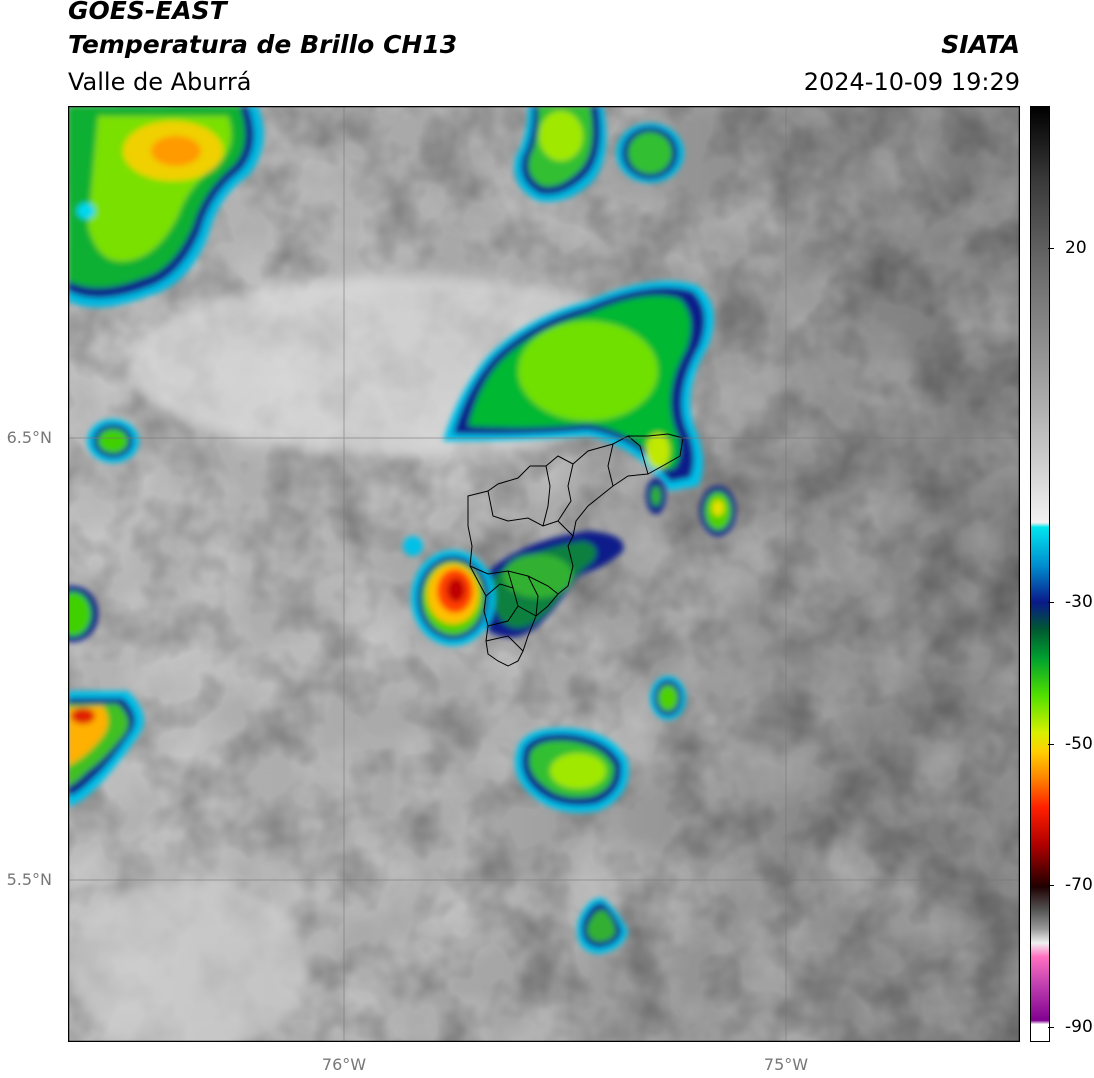 This screenshot has width=1094, height=1078. Describe the element at coordinates (160, 82) in the screenshot. I see `region: Valle de Aburrá` at that location.